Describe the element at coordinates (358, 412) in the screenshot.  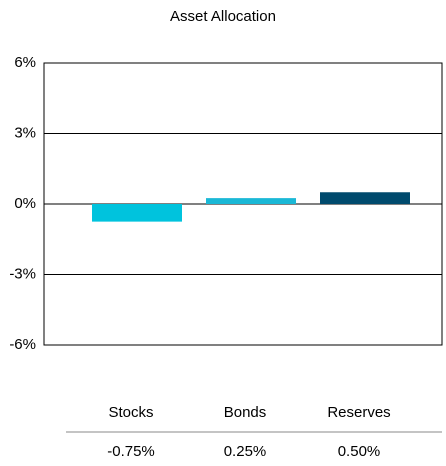
I see `category-label: Reserves` at that location.